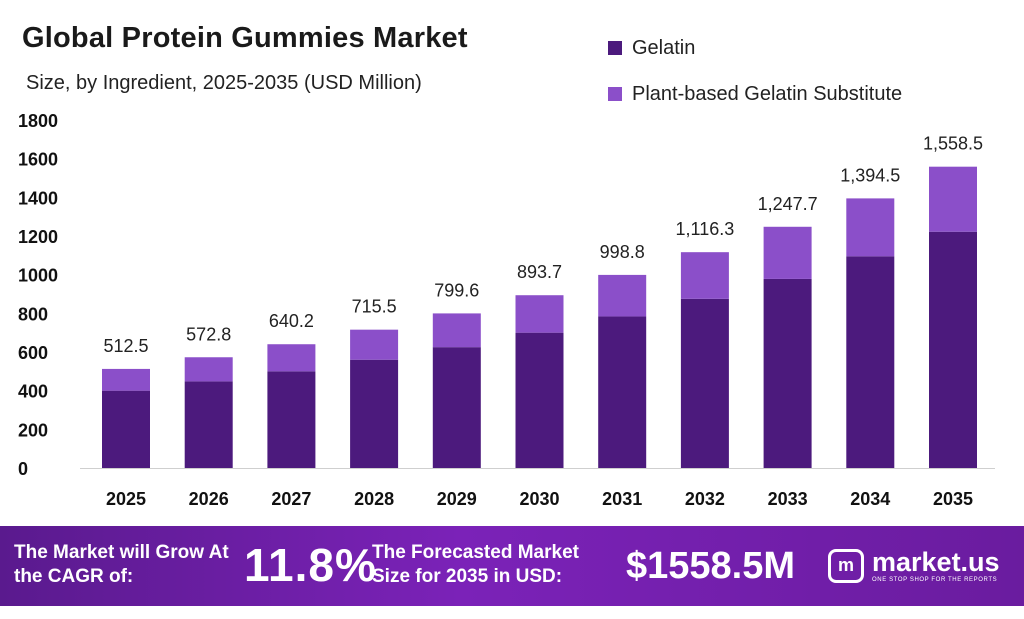 This screenshot has height=619, width=1024. I want to click on legend: Gelatin Plant-based Gelatin Substitute, so click(755, 82).